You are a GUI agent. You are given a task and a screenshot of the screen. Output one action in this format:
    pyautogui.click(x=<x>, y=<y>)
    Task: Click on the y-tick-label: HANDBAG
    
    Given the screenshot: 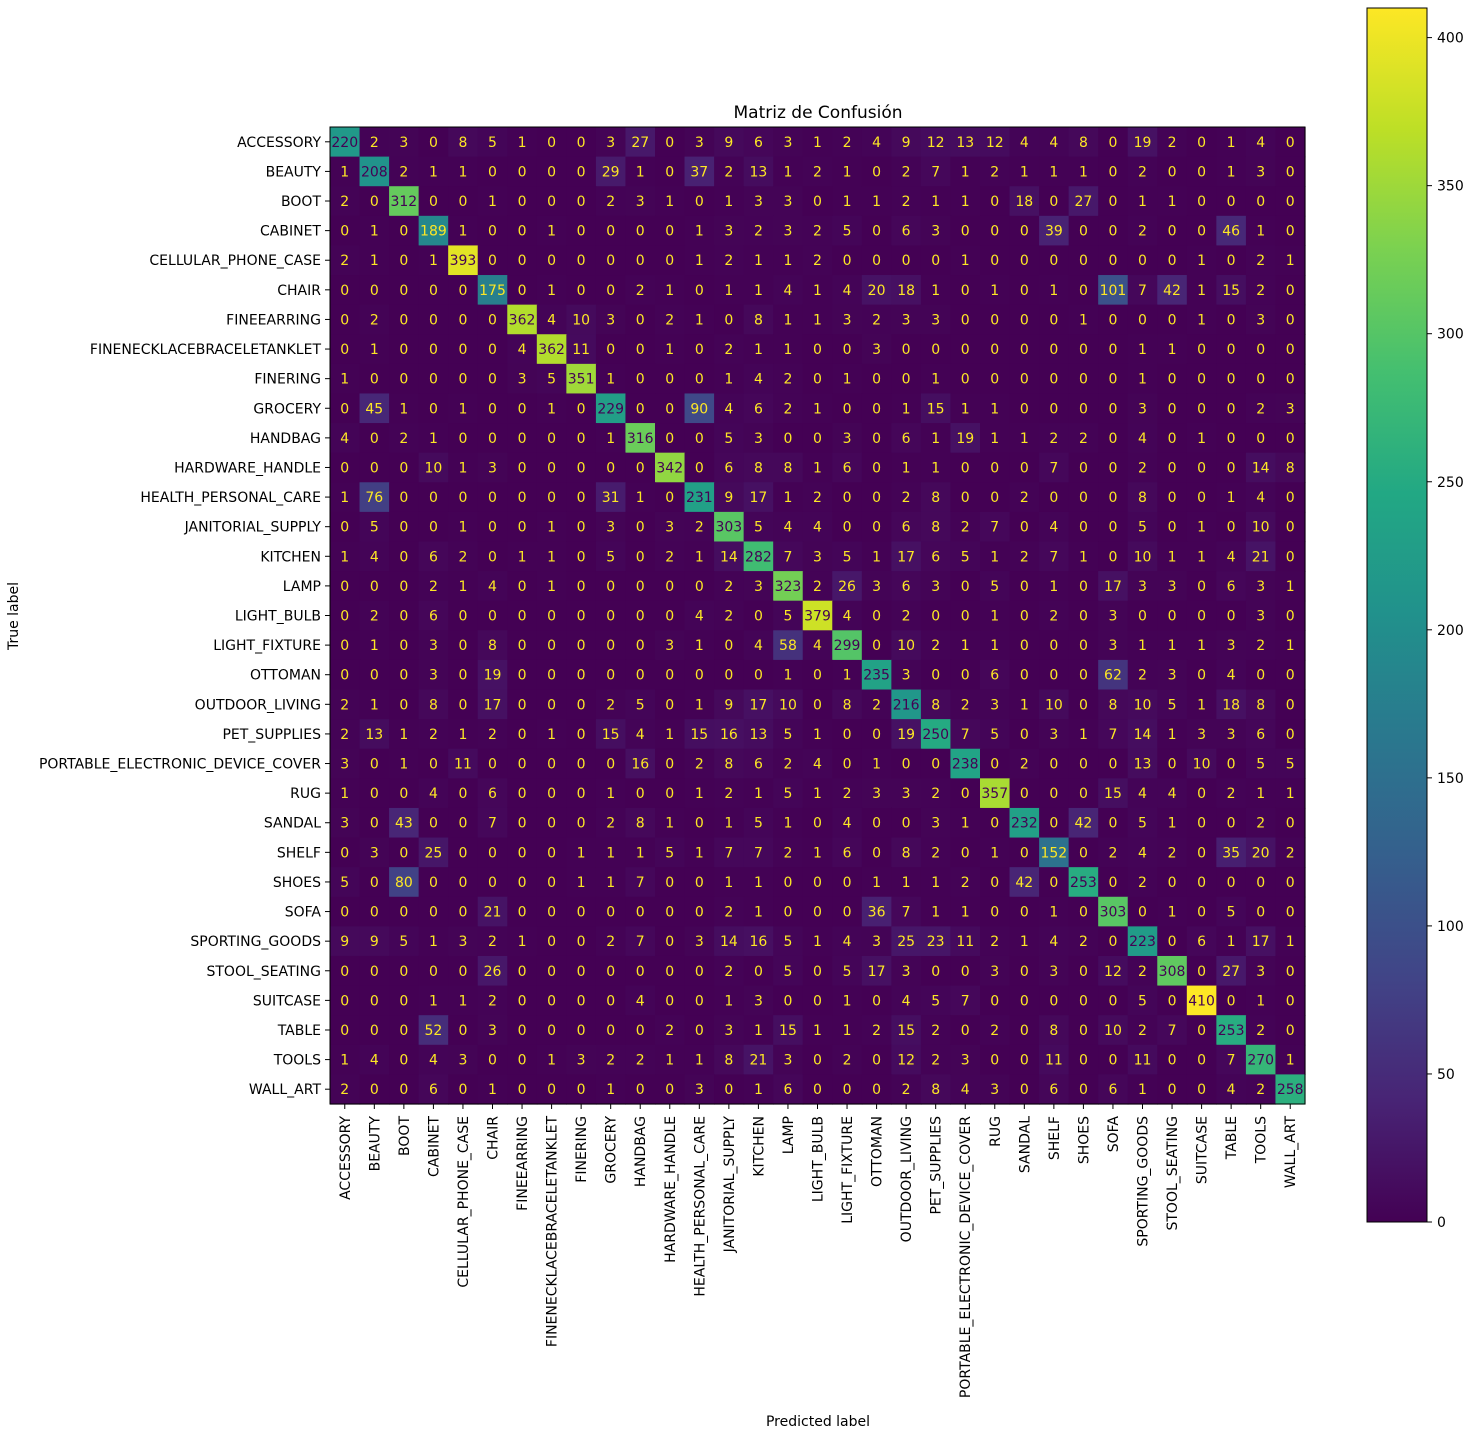 What is the action you would take?
    pyautogui.click(x=285, y=439)
    